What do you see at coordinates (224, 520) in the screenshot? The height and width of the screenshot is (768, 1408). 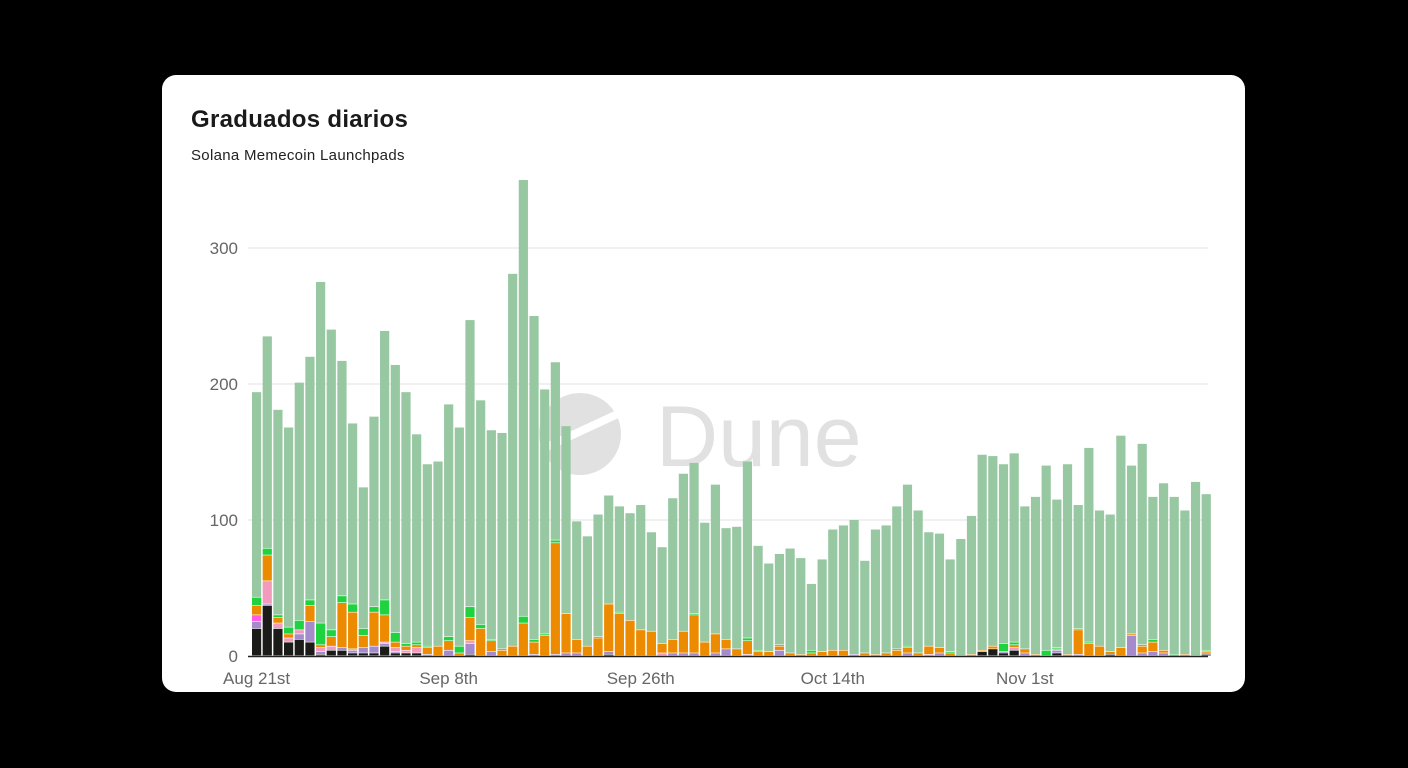 I see `y-tick-label: 100` at bounding box center [224, 520].